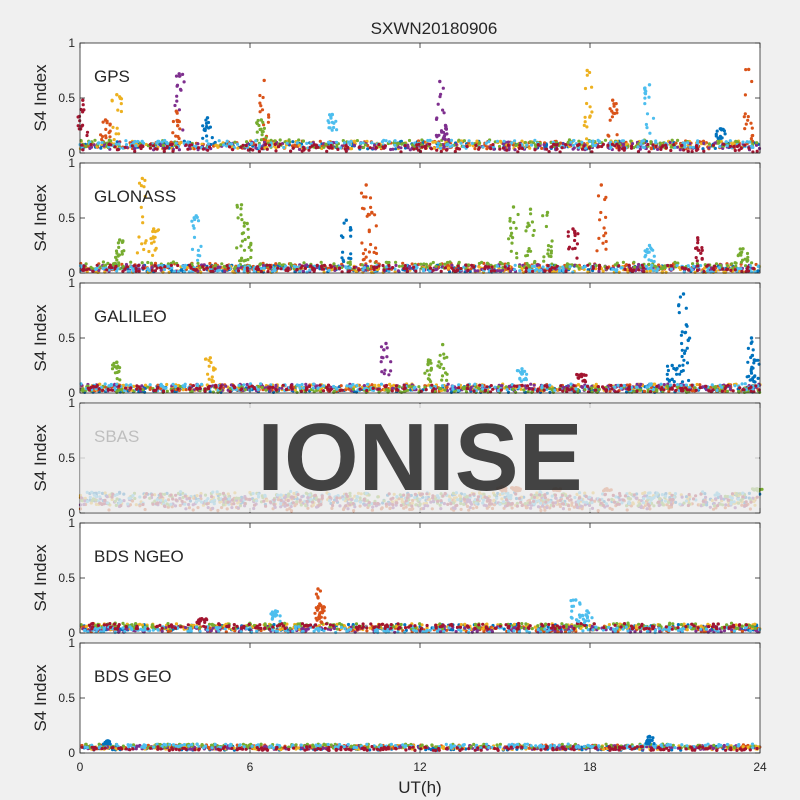 The image size is (800, 800). What do you see at coordinates (420, 218) in the screenshot?
I see `axes-background` at bounding box center [420, 218].